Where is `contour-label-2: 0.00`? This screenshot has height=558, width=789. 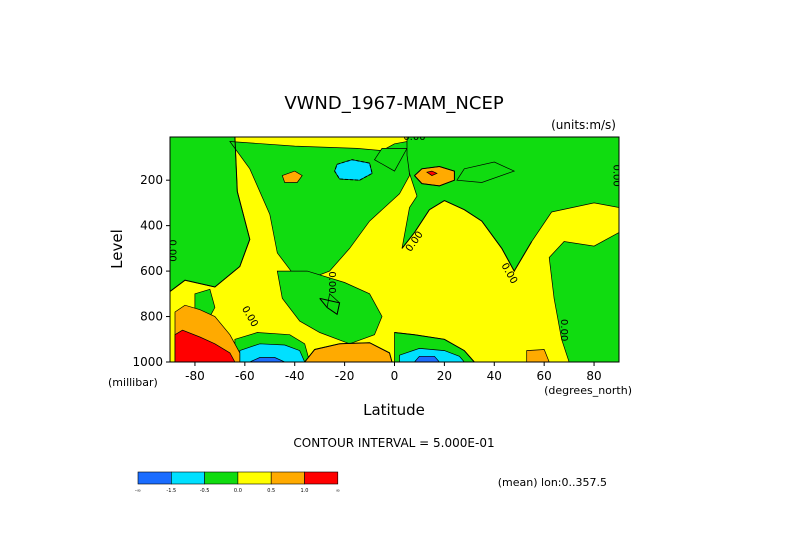
contour-label-2: 0.00 is located at coordinates (171, 251).